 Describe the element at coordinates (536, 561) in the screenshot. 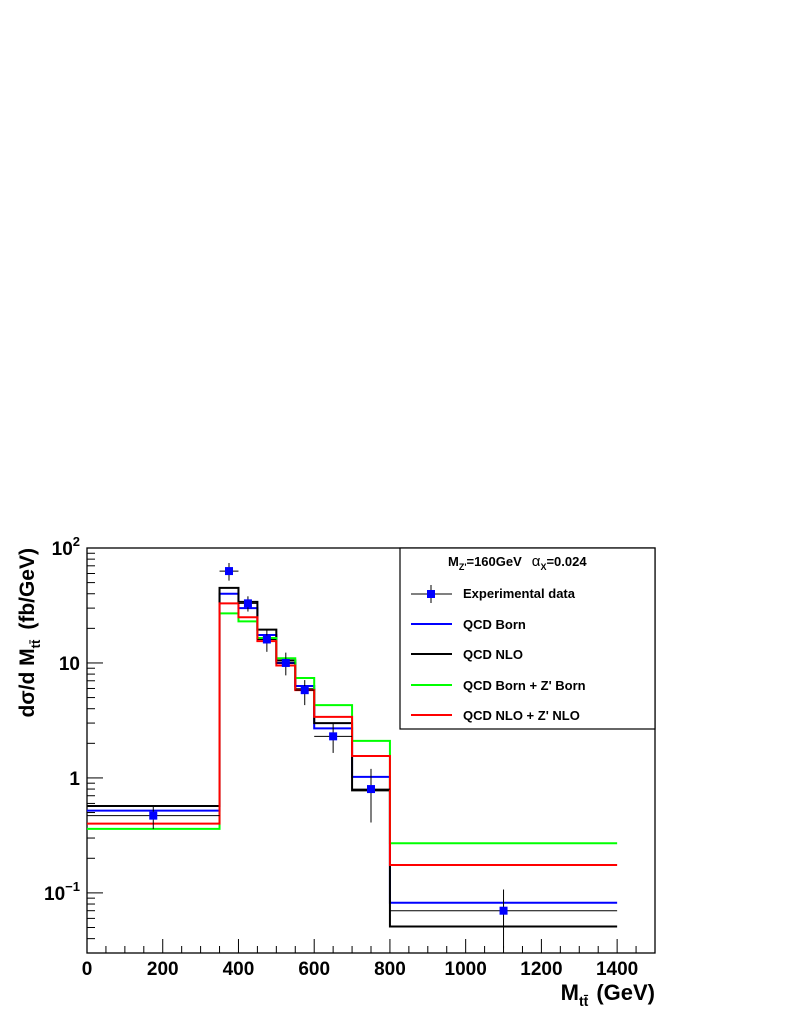

I see `legend-header-alpha: α` at that location.